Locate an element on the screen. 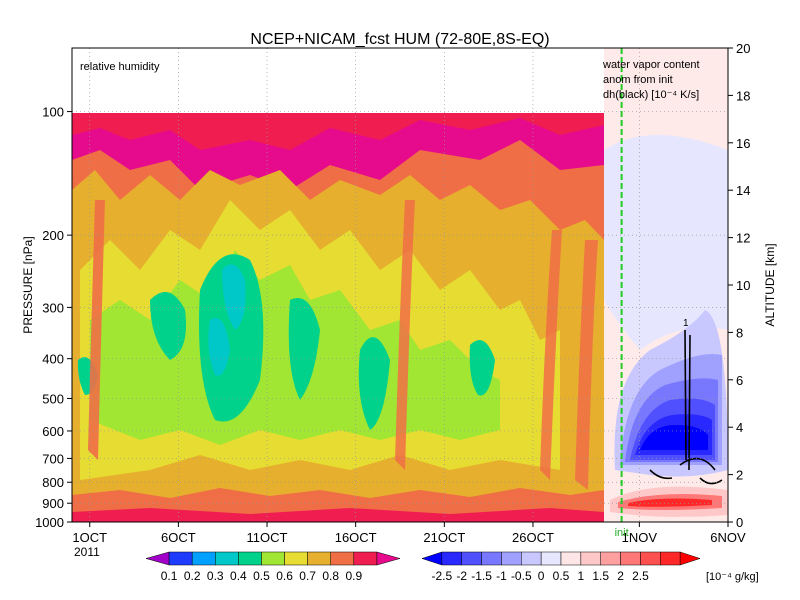  colorbar-label: 0 is located at coordinates (541, 576).